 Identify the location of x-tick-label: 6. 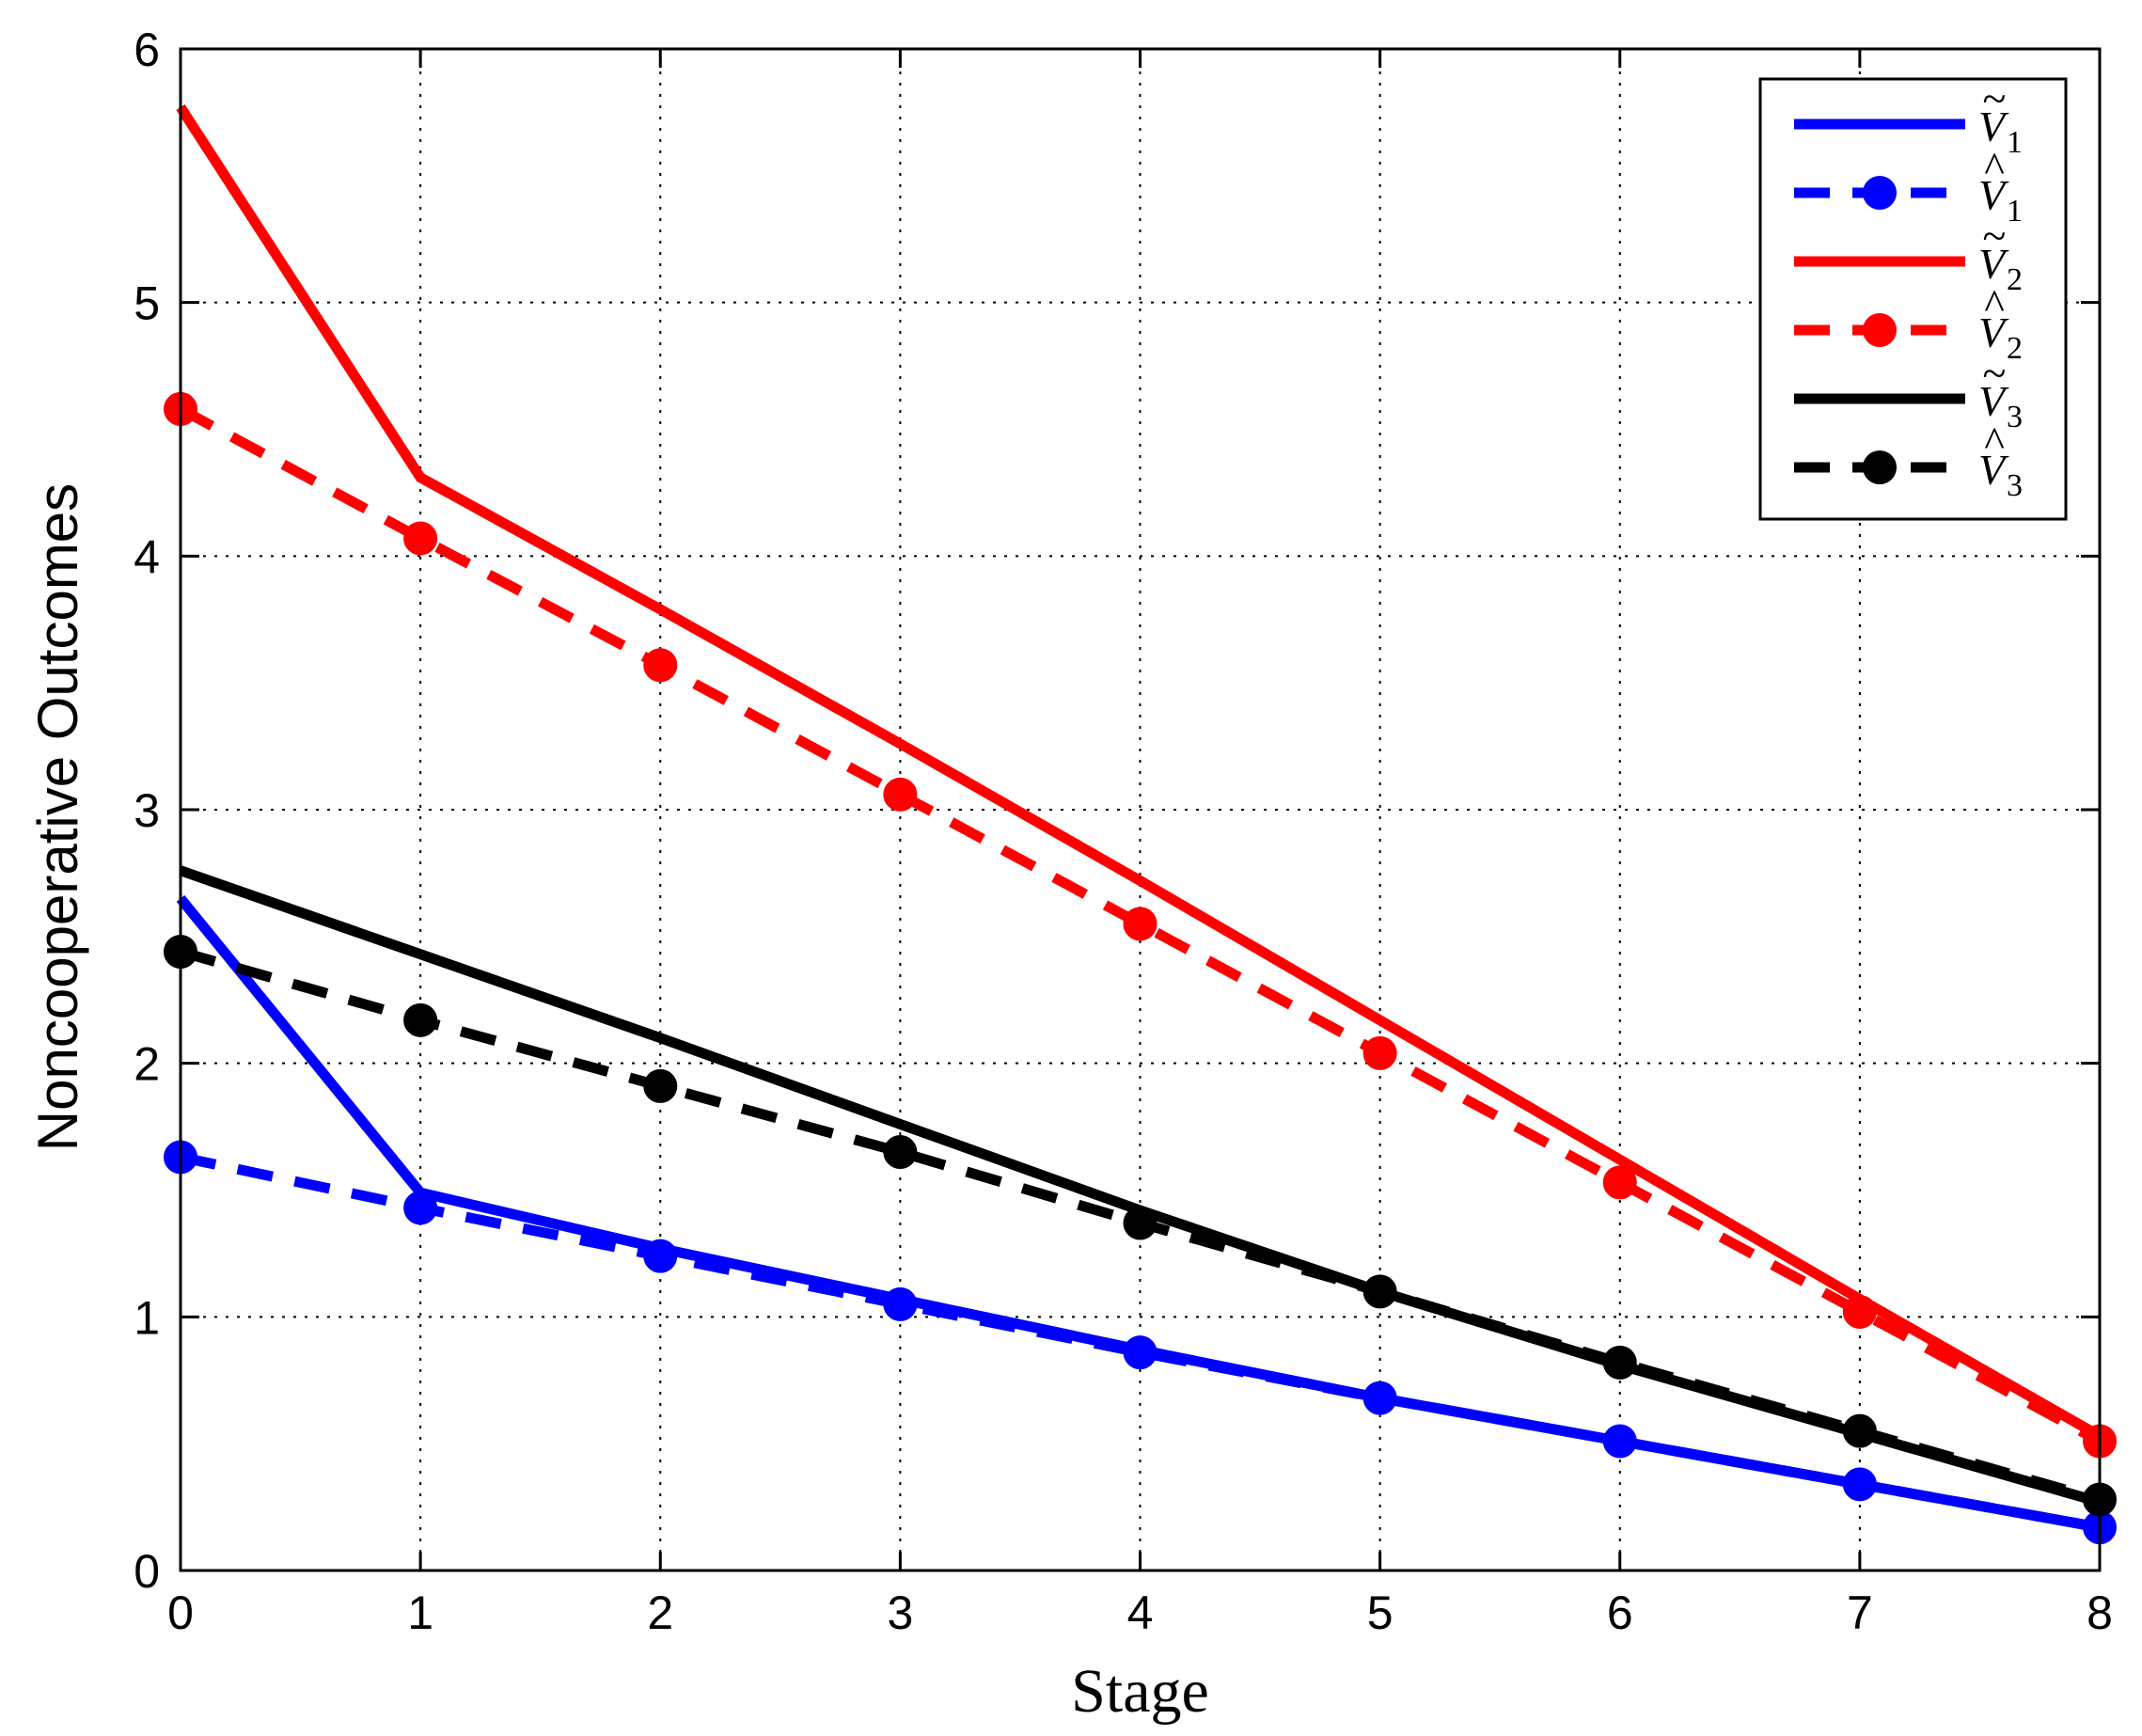
(1620, 1612).